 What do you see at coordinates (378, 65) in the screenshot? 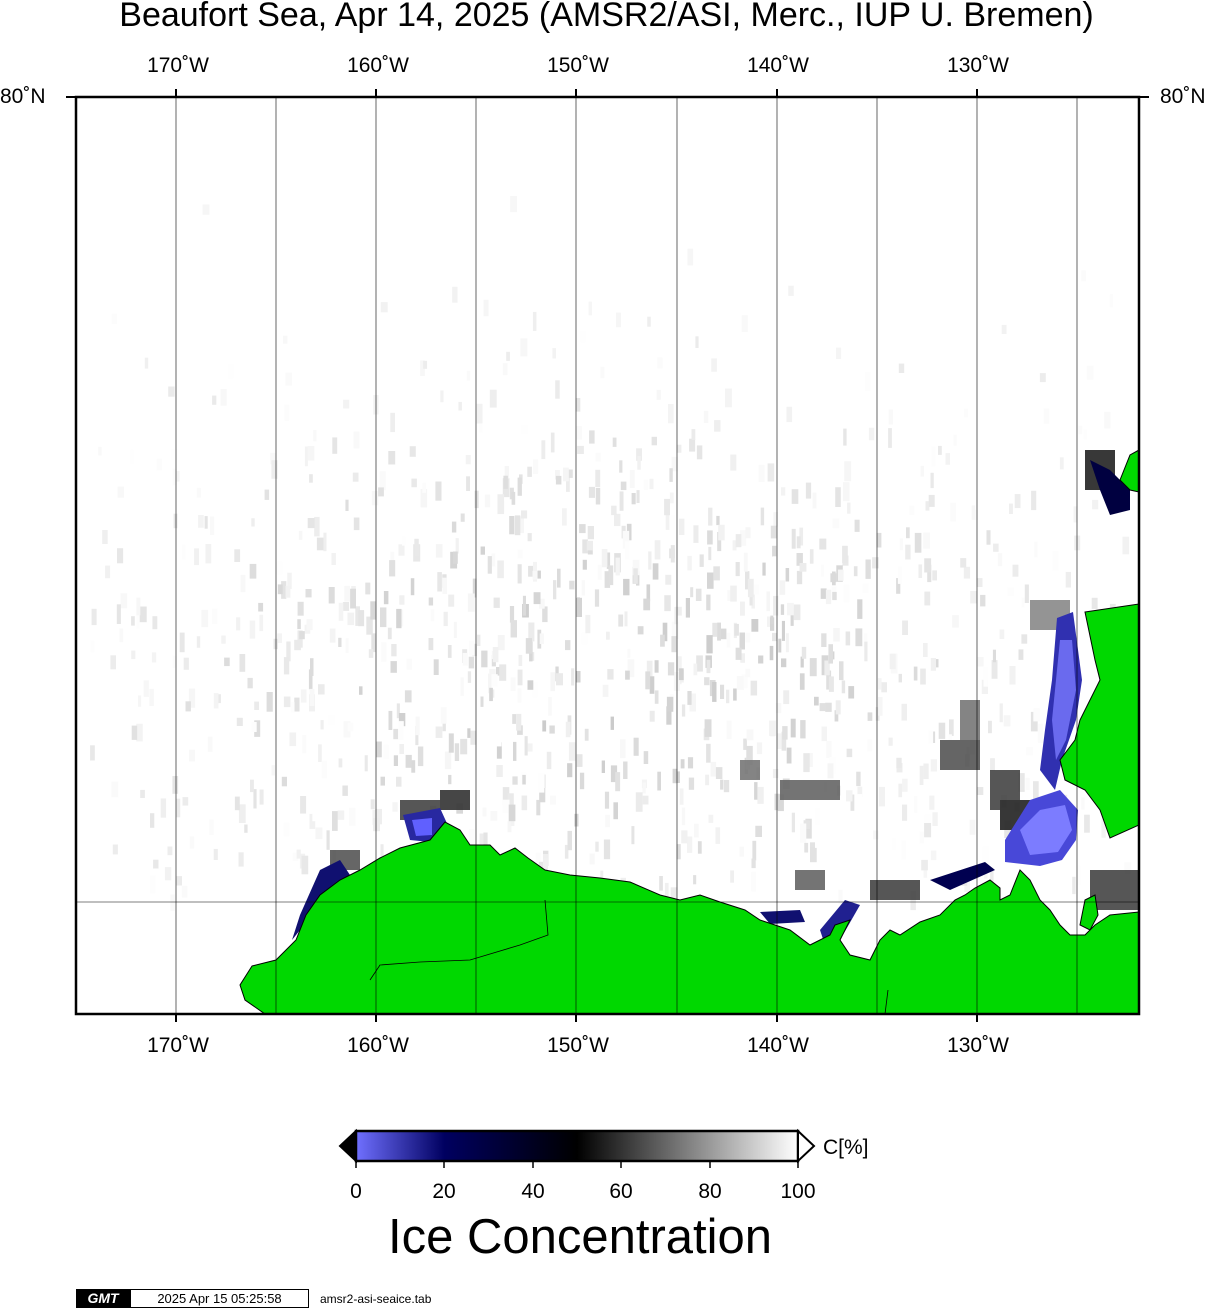
I see `lon-label-top-160w: 160˚W` at bounding box center [378, 65].